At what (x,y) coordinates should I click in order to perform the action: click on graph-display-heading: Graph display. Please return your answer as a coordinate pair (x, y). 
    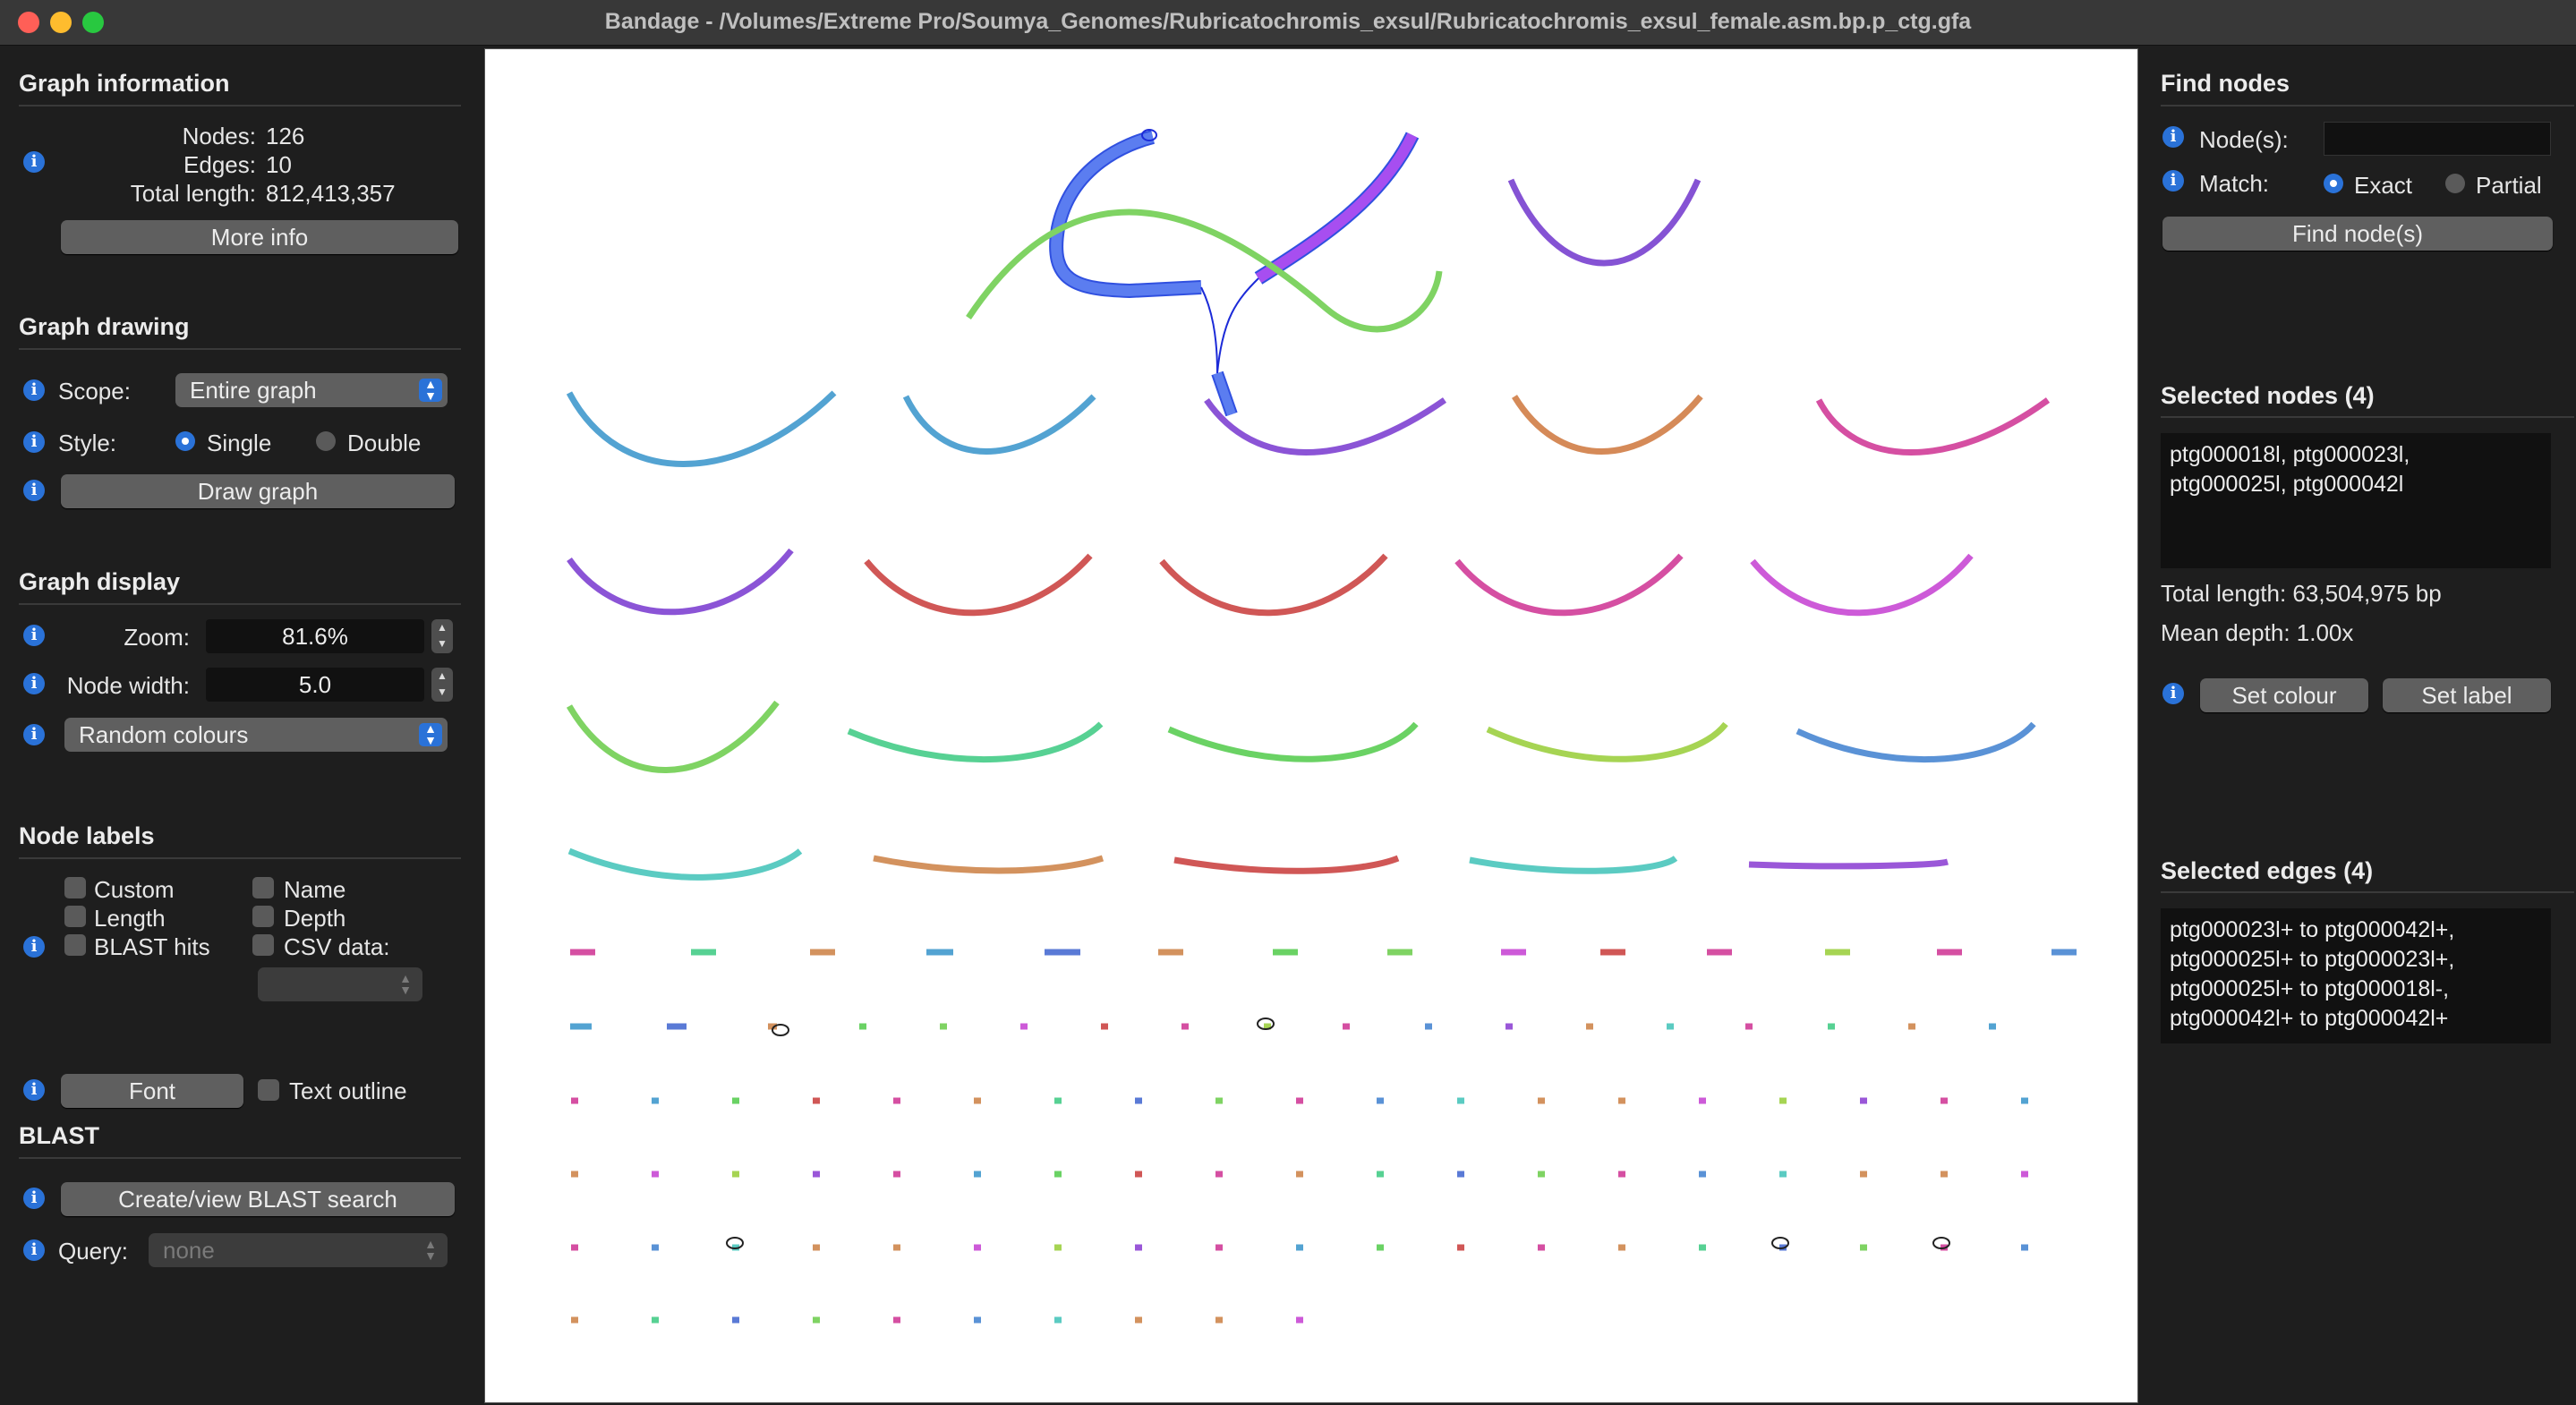
    Looking at the image, I should click on (100, 581).